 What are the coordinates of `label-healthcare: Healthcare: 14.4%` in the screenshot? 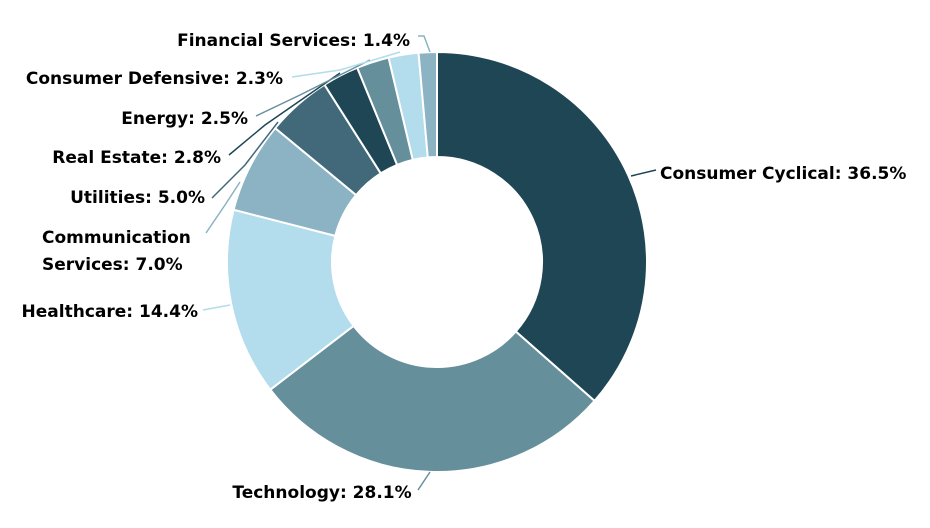 It's located at (110, 312).